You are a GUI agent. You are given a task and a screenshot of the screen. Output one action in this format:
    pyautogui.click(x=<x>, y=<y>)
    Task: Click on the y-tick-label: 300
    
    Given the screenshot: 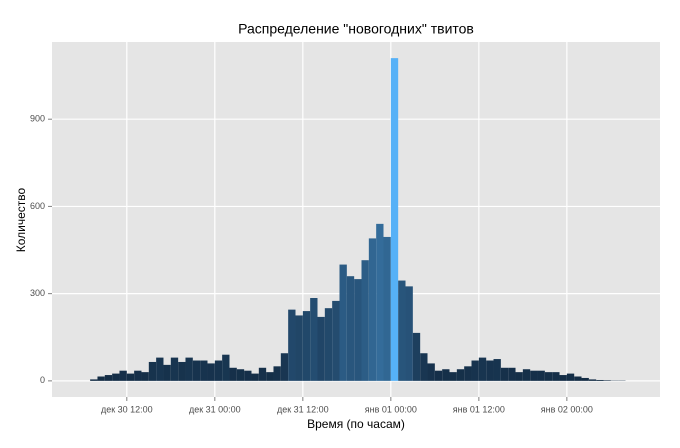 What is the action you would take?
    pyautogui.click(x=37, y=293)
    